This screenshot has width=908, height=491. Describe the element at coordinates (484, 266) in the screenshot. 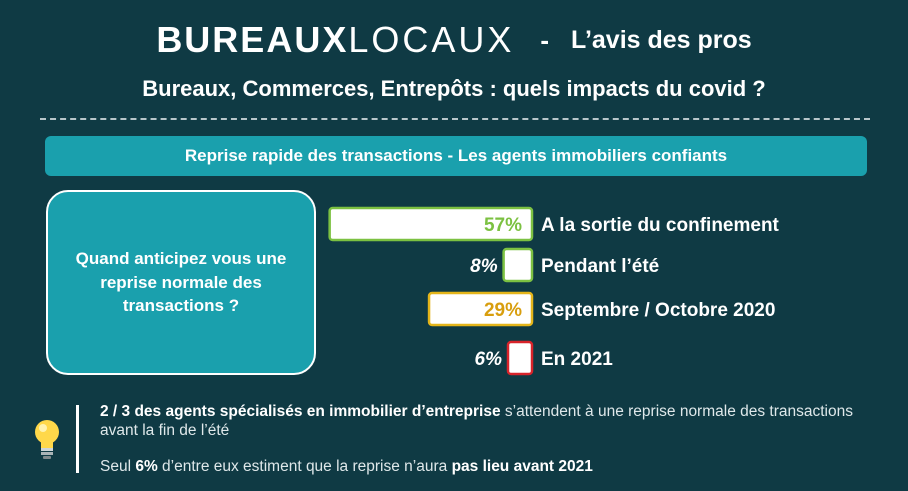

I see `value-label-2: 8%` at that location.